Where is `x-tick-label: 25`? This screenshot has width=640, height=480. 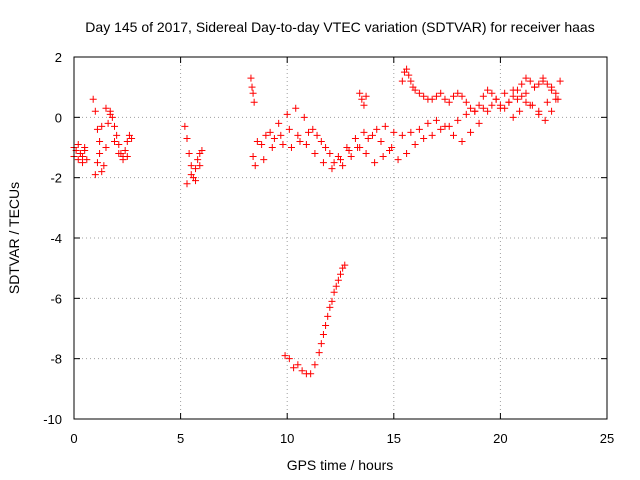 x-tick-label: 25 is located at coordinates (607, 438).